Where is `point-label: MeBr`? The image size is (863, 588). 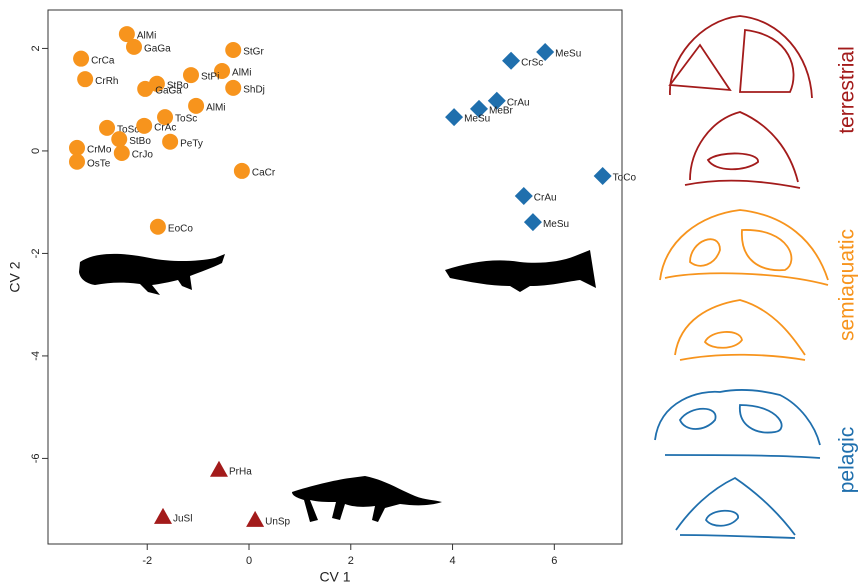
point-label: MeBr is located at coordinates (501, 111).